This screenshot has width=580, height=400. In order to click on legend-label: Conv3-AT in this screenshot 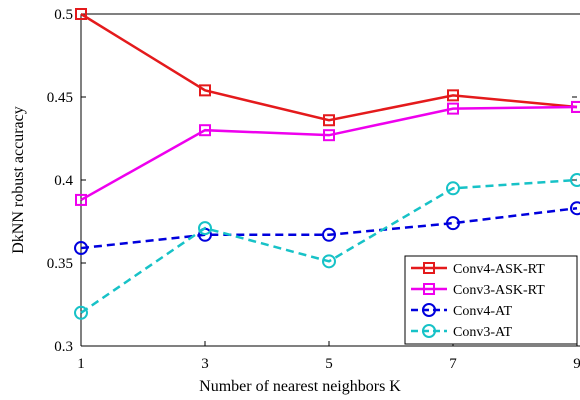, I will do `click(483, 332)`.